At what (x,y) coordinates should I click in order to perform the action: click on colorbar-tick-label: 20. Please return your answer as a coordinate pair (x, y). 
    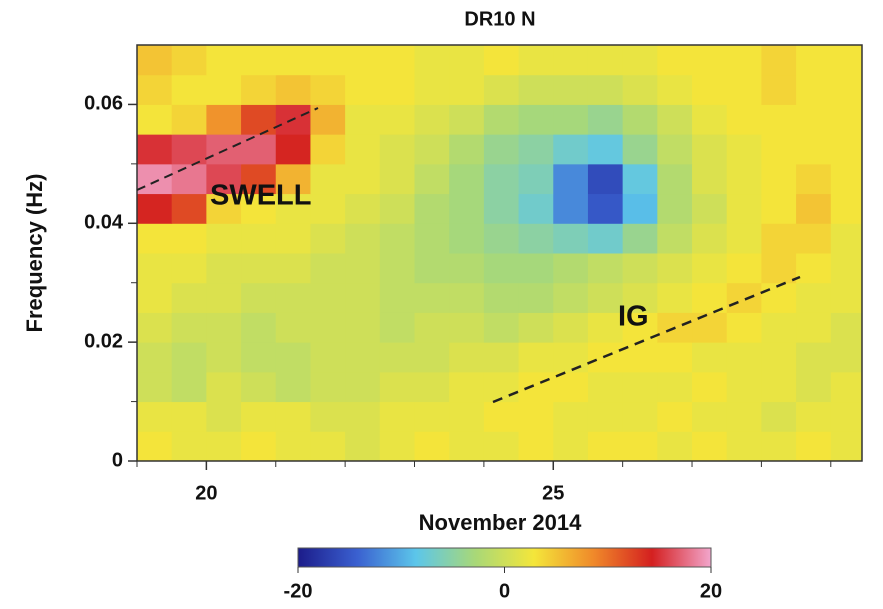
    Looking at the image, I should click on (711, 591).